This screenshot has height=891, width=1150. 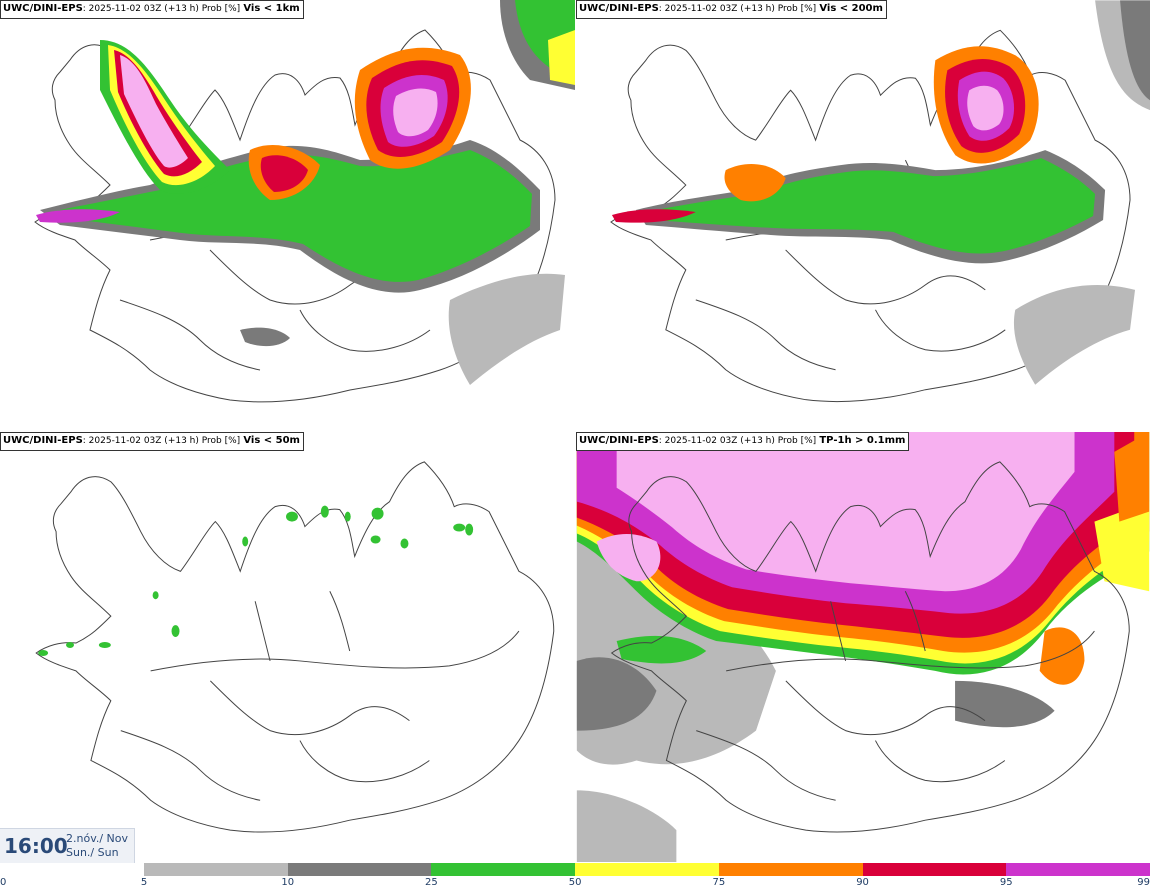 I want to click on colorbar-tick-label: 25, so click(x=431, y=882).